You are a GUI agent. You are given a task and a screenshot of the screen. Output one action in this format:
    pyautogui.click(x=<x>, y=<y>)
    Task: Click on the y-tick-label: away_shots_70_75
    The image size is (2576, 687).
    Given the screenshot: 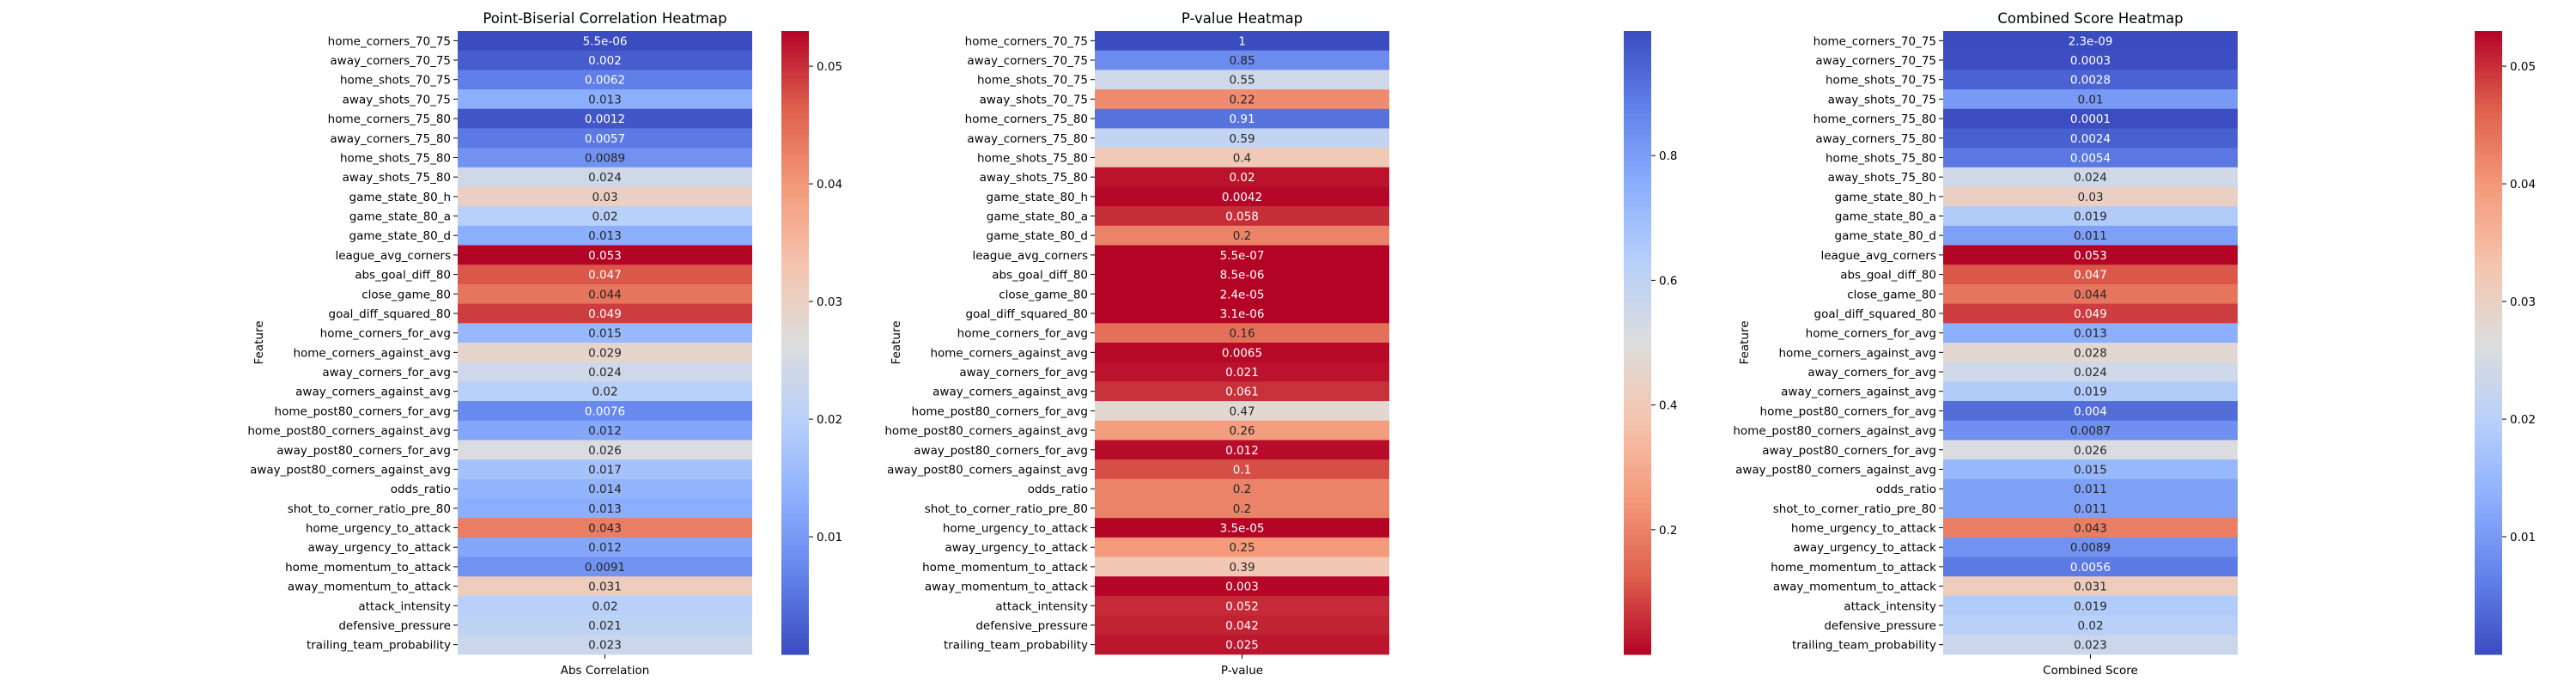 What is the action you would take?
    pyautogui.click(x=397, y=99)
    